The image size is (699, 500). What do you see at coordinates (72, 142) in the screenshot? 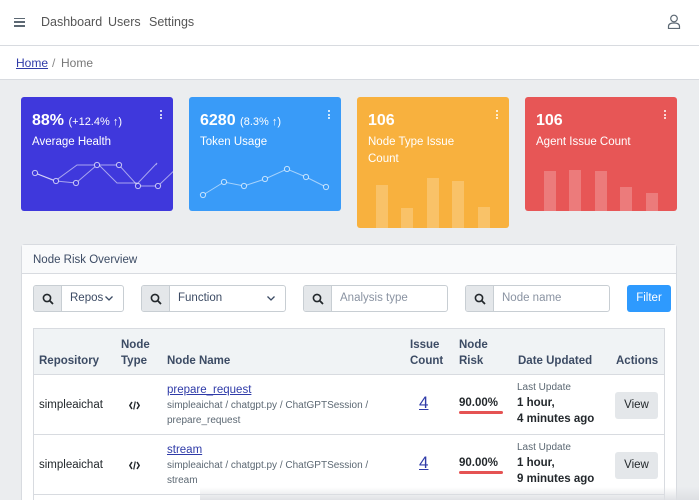
I see `card-label: Average Health` at bounding box center [72, 142].